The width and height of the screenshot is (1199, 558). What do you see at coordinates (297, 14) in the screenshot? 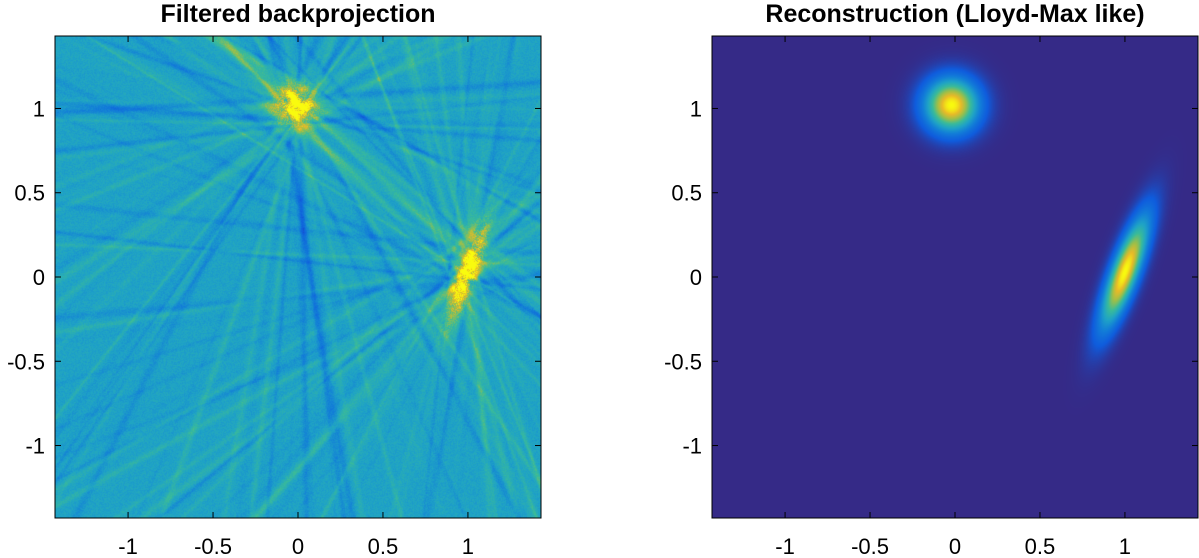
I see `chart-title: Filtered backprojection` at bounding box center [297, 14].